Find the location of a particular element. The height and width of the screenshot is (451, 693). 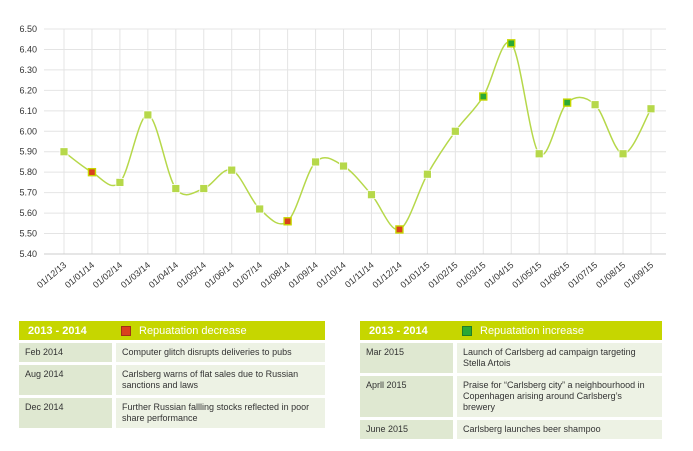

y-tick-label: 5.50 is located at coordinates (28, 234).